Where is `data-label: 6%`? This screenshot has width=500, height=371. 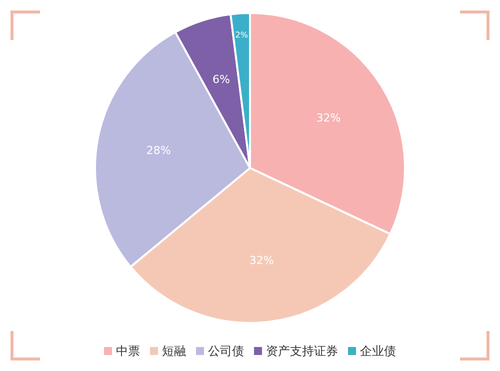 data-label: 6% is located at coordinates (221, 79).